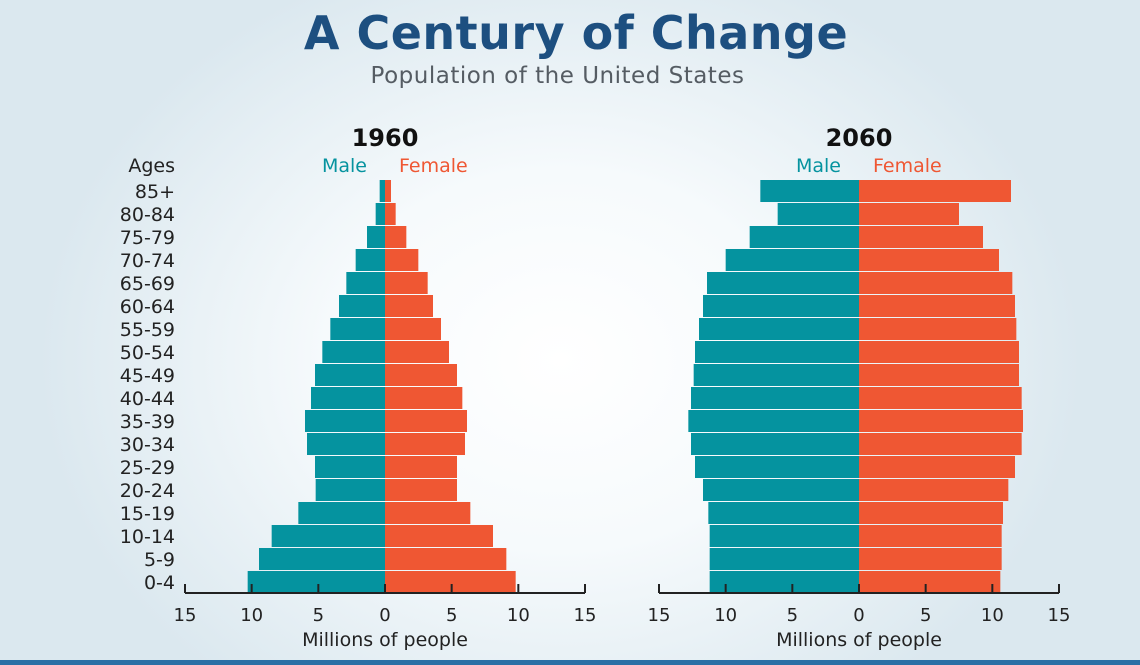 The width and height of the screenshot is (1140, 665). I want to click on year-title-1960: 1960, so click(385, 138).